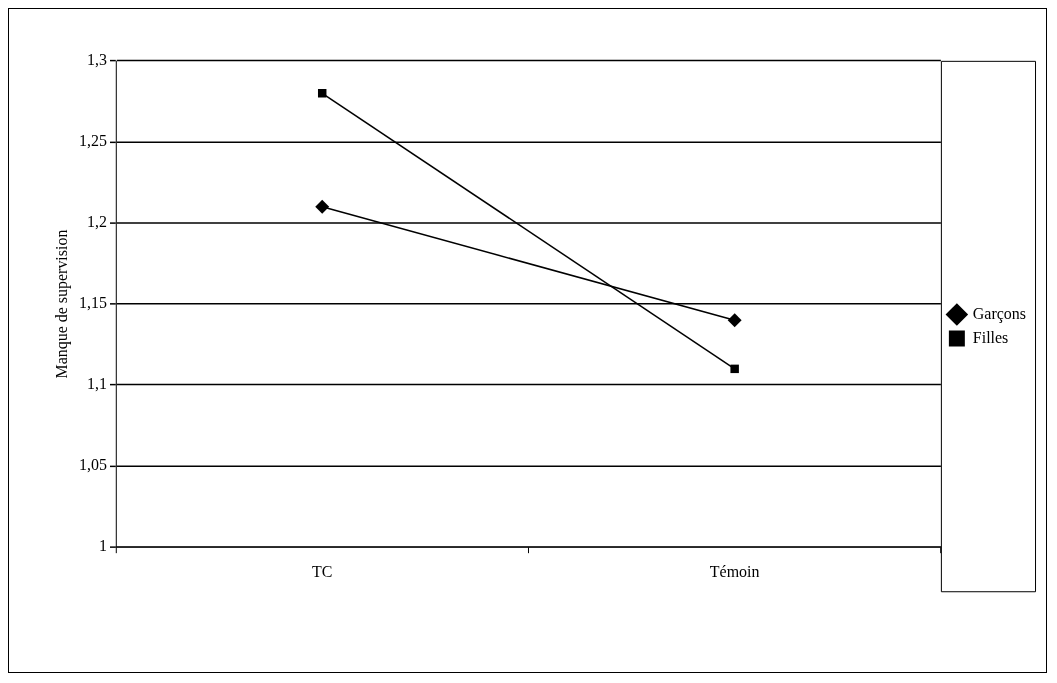  I want to click on y-tick-label: 1,15, so click(93, 303).